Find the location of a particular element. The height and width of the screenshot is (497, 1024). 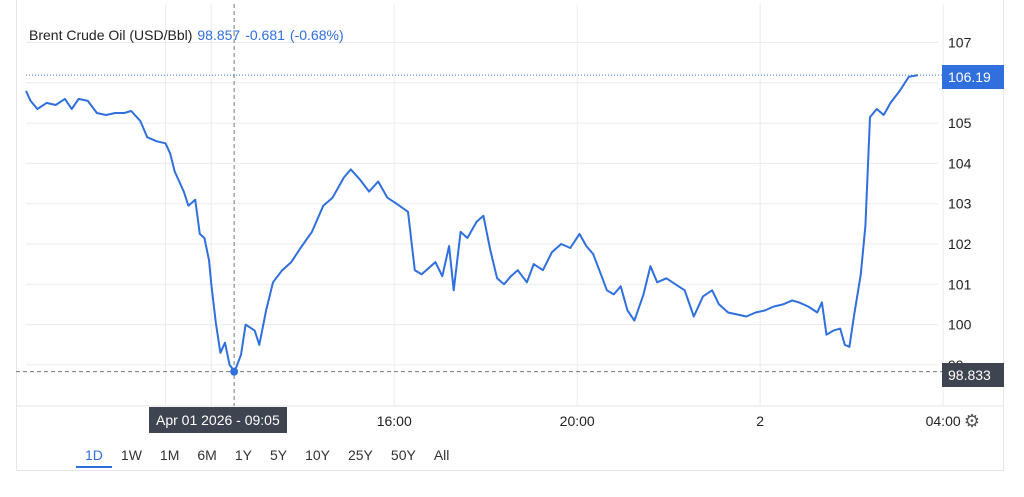

y-tick-label: 102 is located at coordinates (960, 244).